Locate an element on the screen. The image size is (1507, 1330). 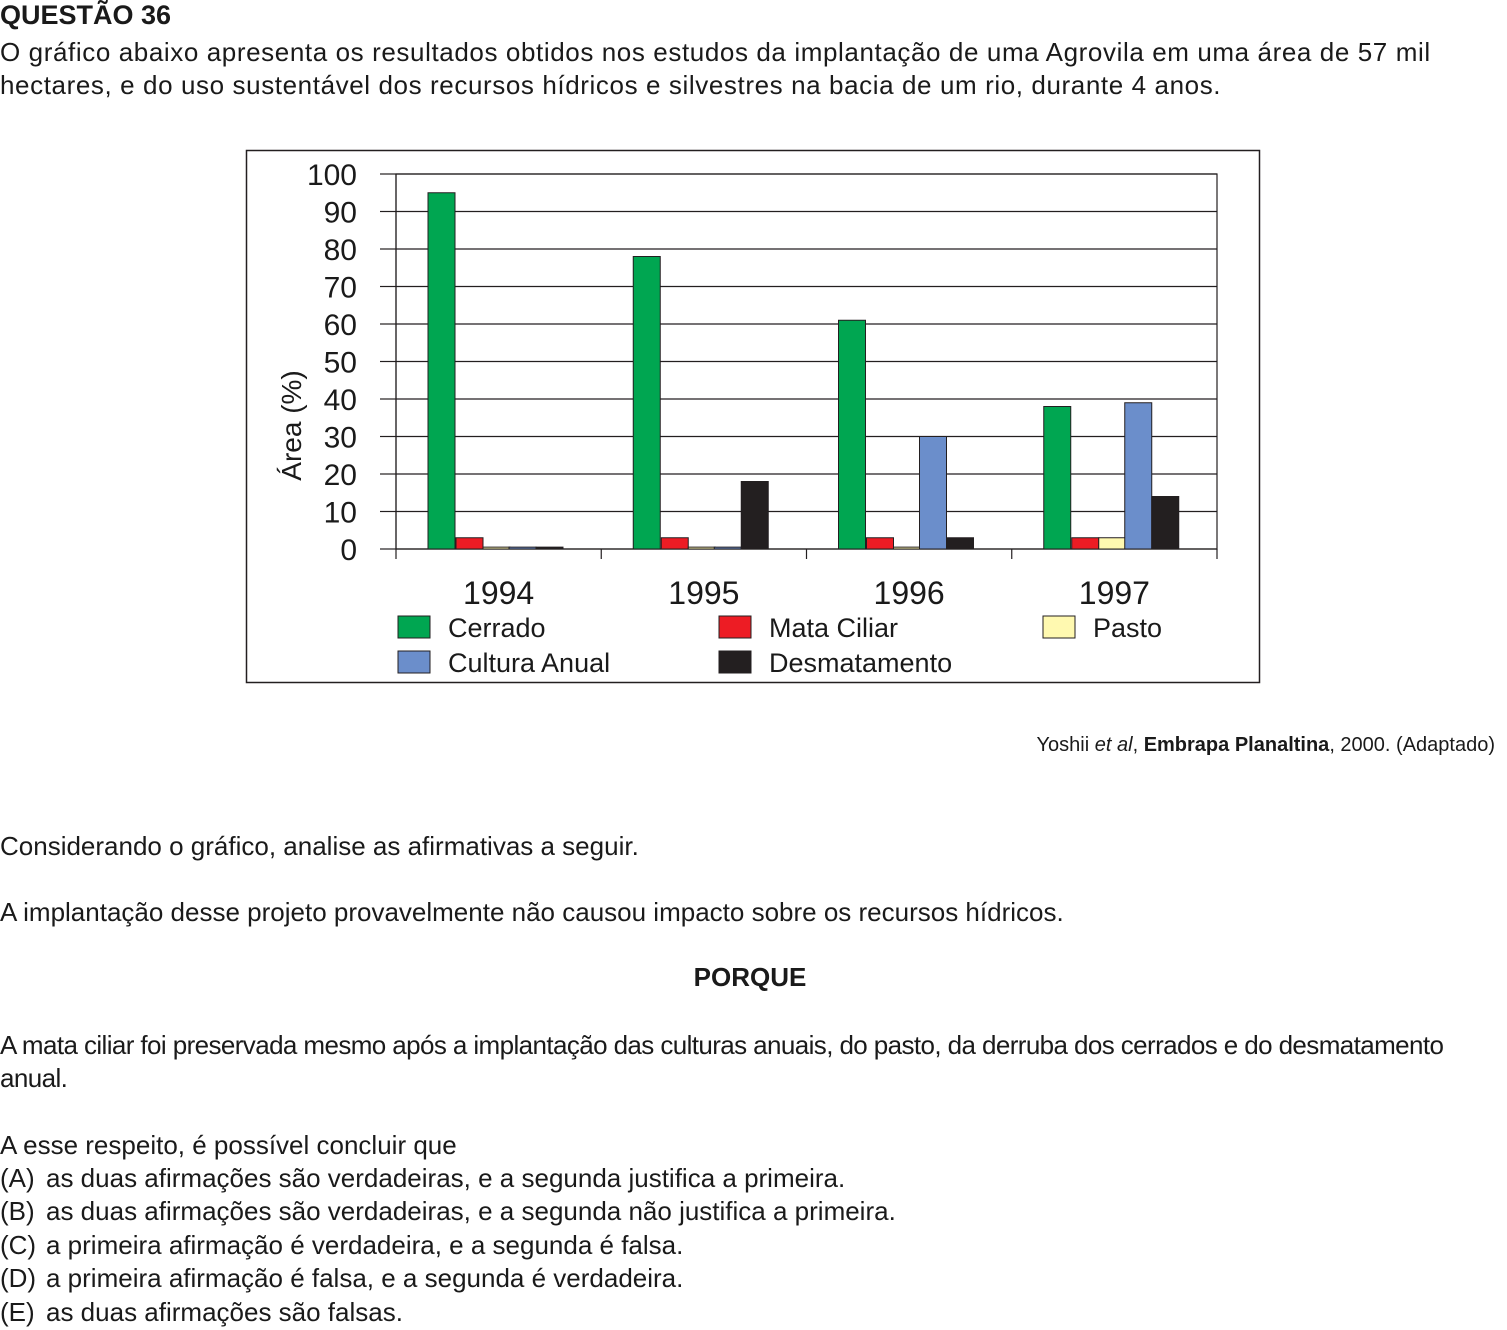
source-etal: et al is located at coordinates (1113, 745).